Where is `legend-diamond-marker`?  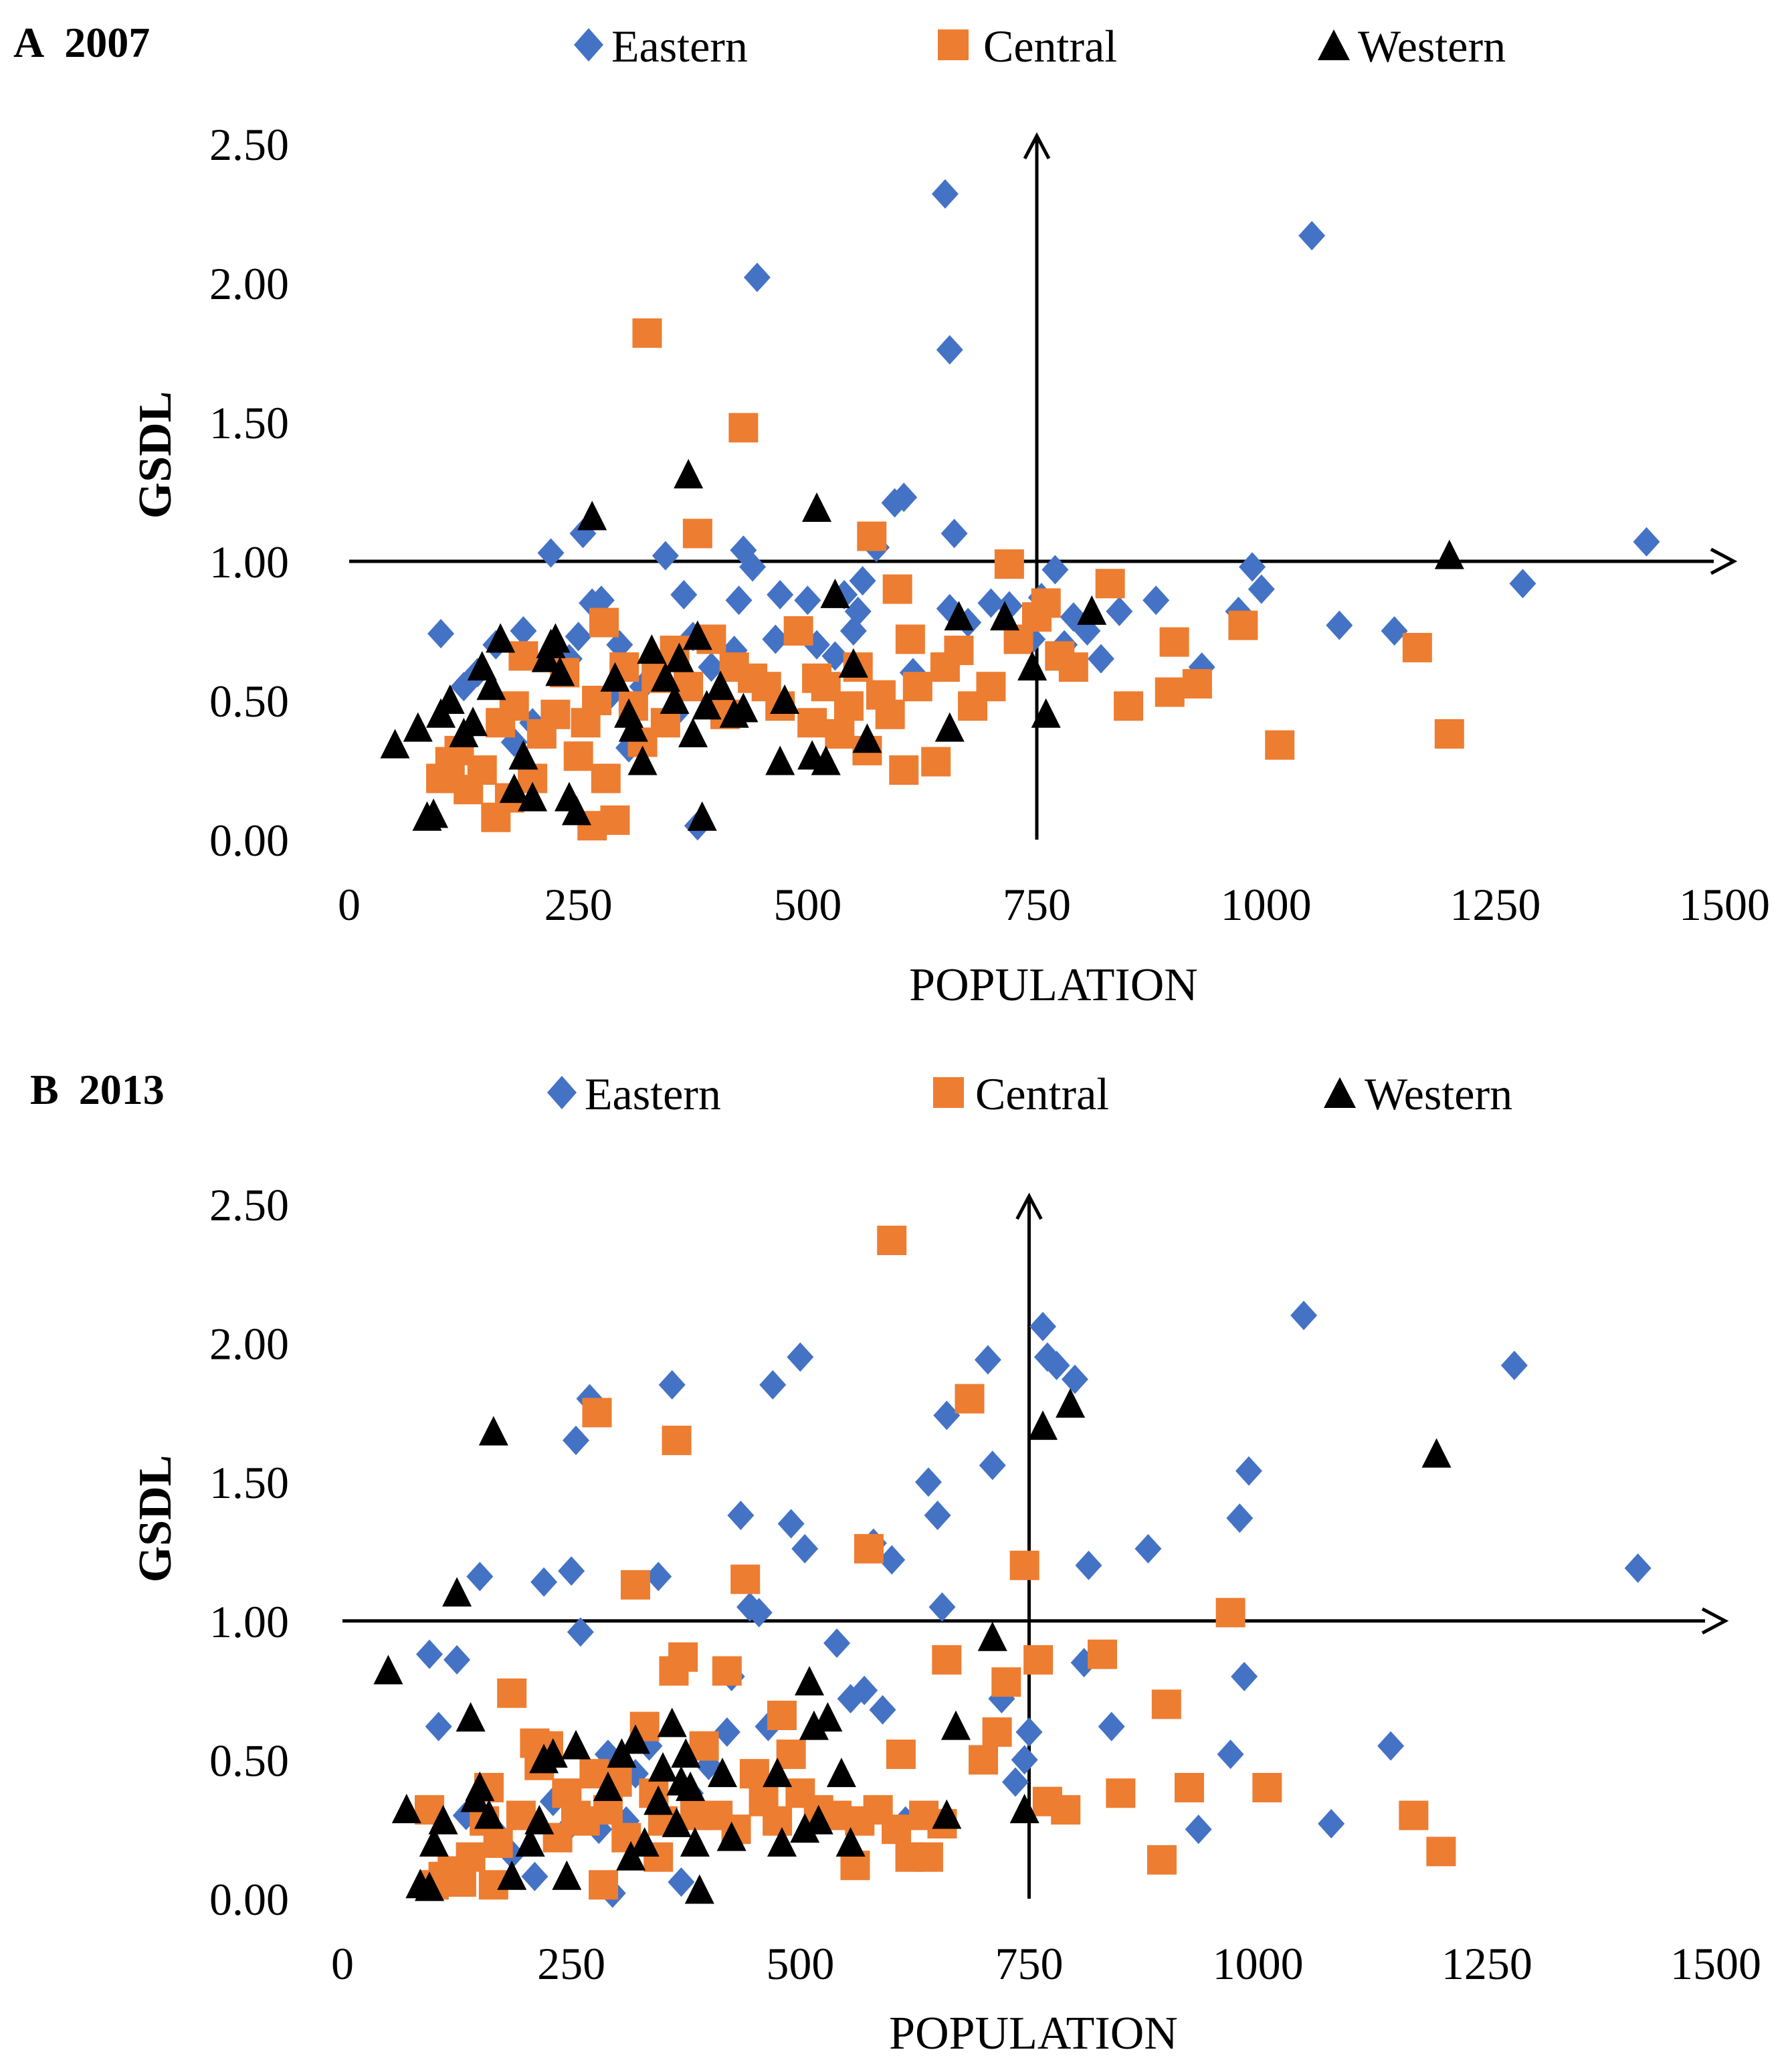
legend-diamond-marker is located at coordinates (562, 1092).